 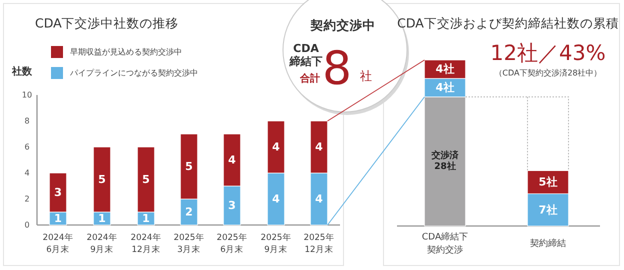 What do you see at coordinates (548, 73) in the screenshot?
I see `annotation: （CDA下契約交渉済28社中）` at bounding box center [548, 73].